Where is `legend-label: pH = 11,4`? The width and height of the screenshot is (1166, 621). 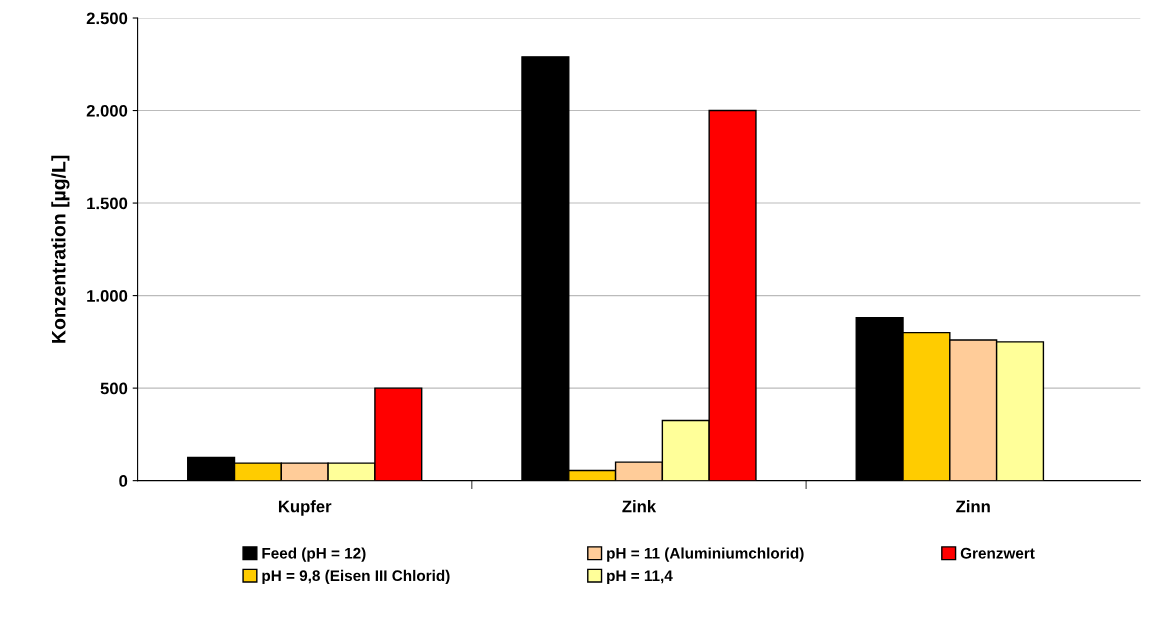 legend-label: pH = 11,4 is located at coordinates (640, 577).